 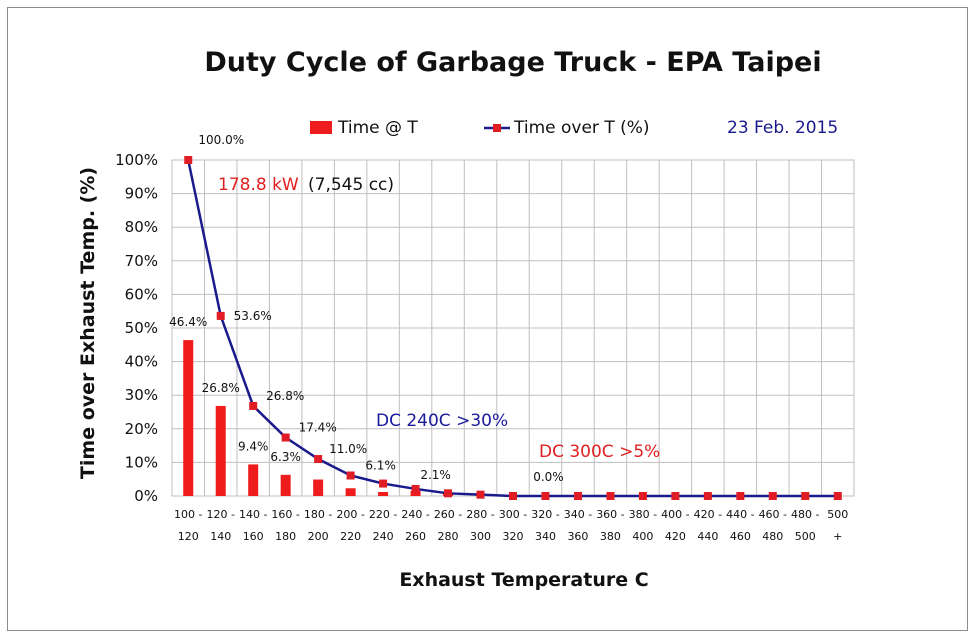 I want to click on x-tick-label-top: 160 -, so click(x=285, y=514).